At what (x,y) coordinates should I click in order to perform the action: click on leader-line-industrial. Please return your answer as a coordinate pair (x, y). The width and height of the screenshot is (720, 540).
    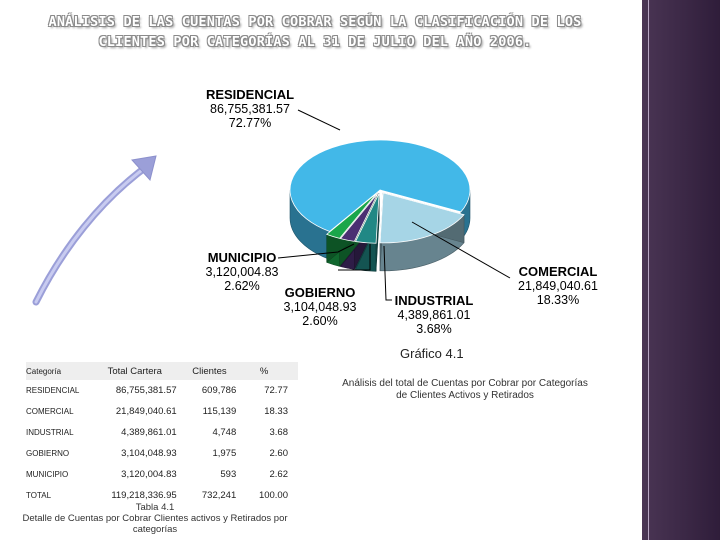
    Looking at the image, I should click on (387, 273).